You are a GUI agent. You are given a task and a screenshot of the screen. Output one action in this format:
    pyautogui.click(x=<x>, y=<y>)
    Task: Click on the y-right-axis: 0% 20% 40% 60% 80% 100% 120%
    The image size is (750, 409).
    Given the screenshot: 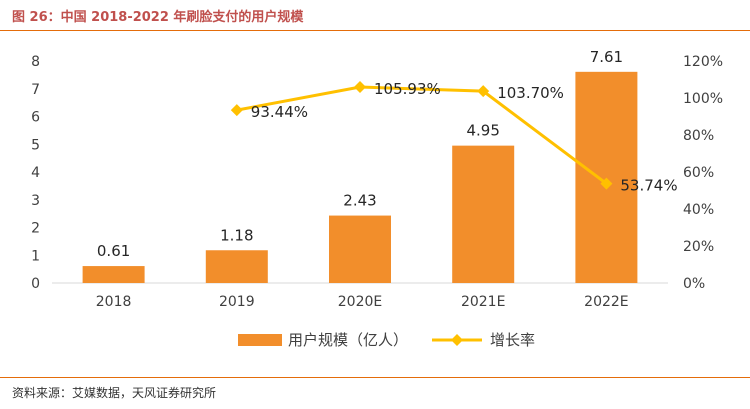 What is the action you would take?
    pyautogui.click(x=703, y=173)
    